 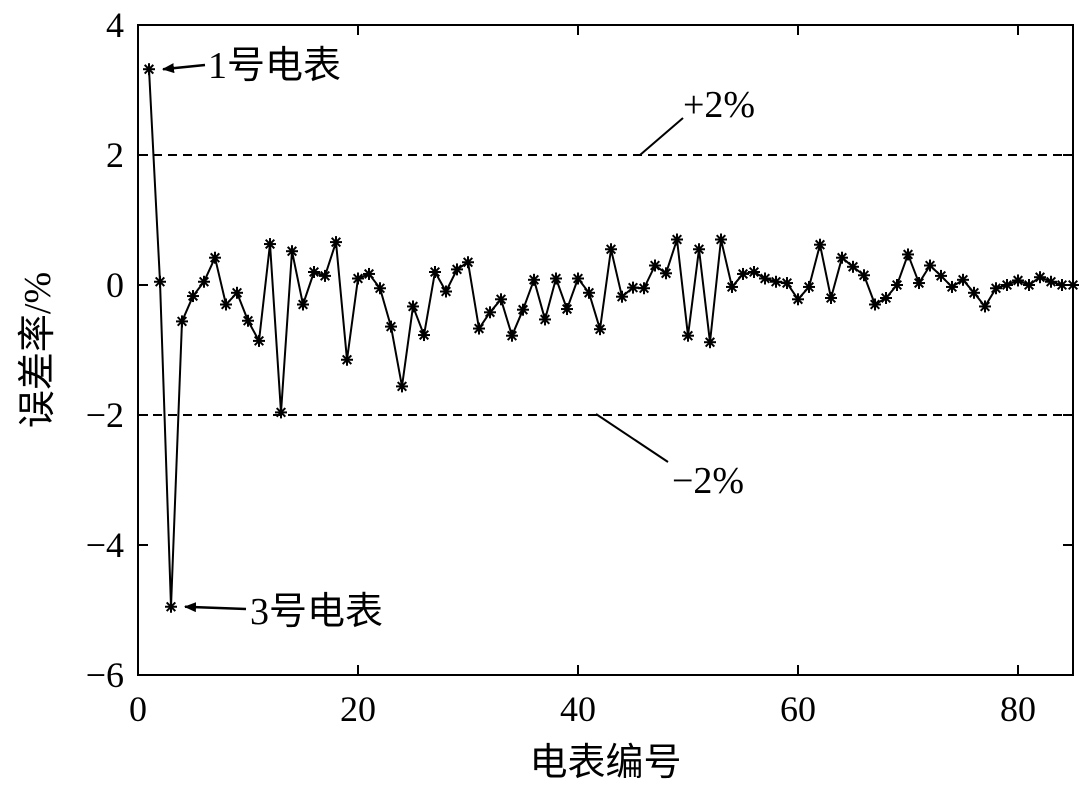 I want to click on y-tick-label: 0, so click(x=115, y=285).